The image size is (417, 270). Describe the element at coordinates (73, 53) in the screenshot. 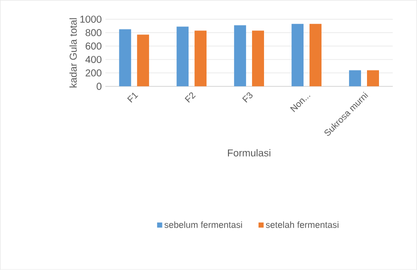

I see `y-axis-title: kadar Gula total` at that location.